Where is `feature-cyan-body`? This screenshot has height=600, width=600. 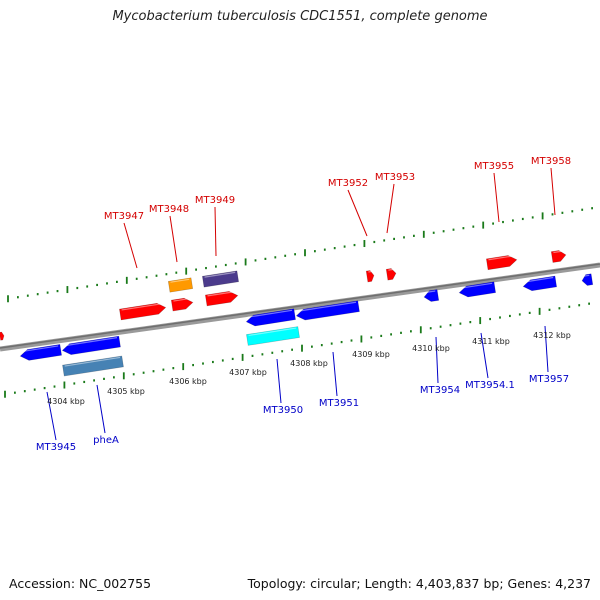
feature-cyan-body is located at coordinates (273, 336).